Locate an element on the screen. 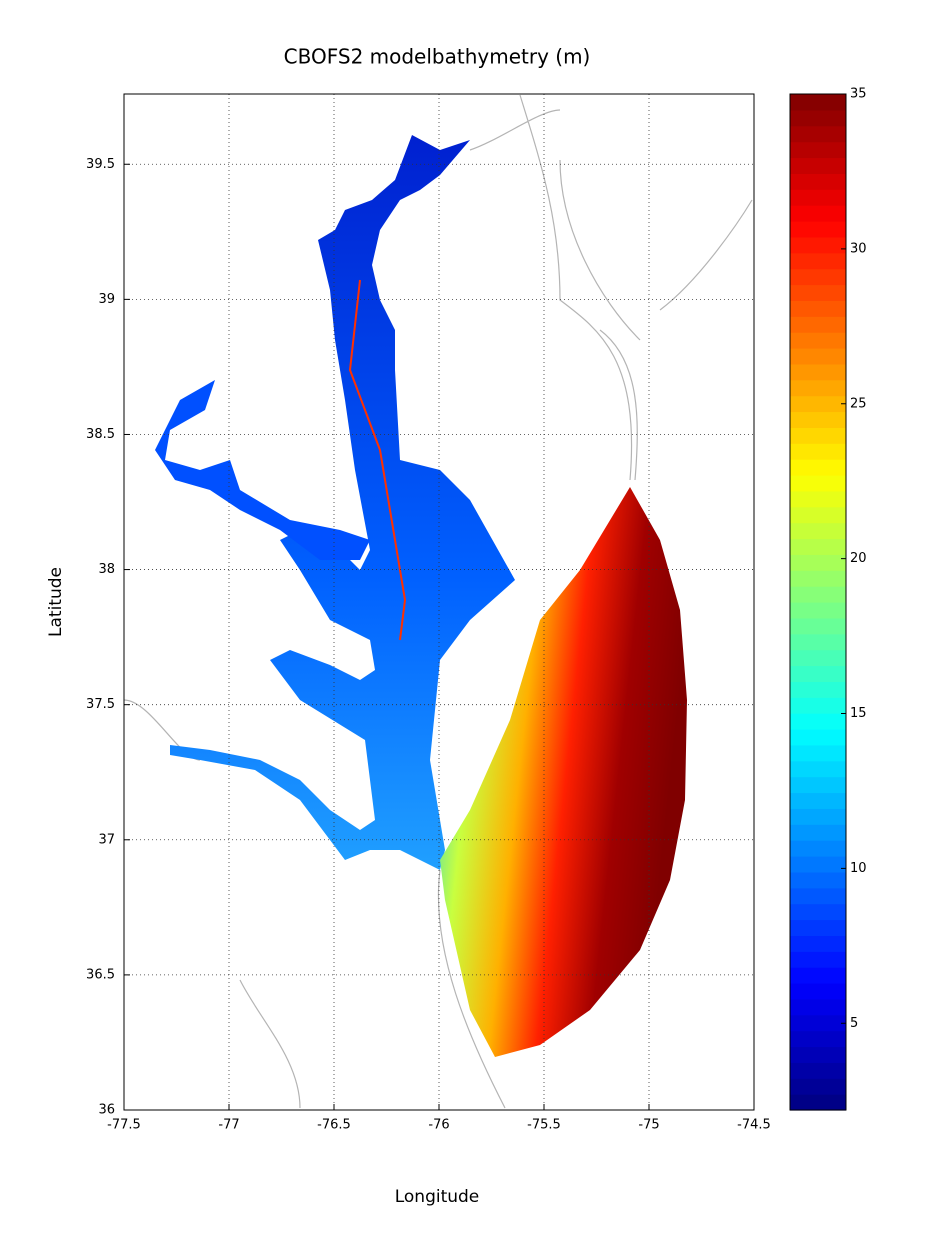 The image size is (950, 1251). y-tick-label: 39 is located at coordinates (106, 299).